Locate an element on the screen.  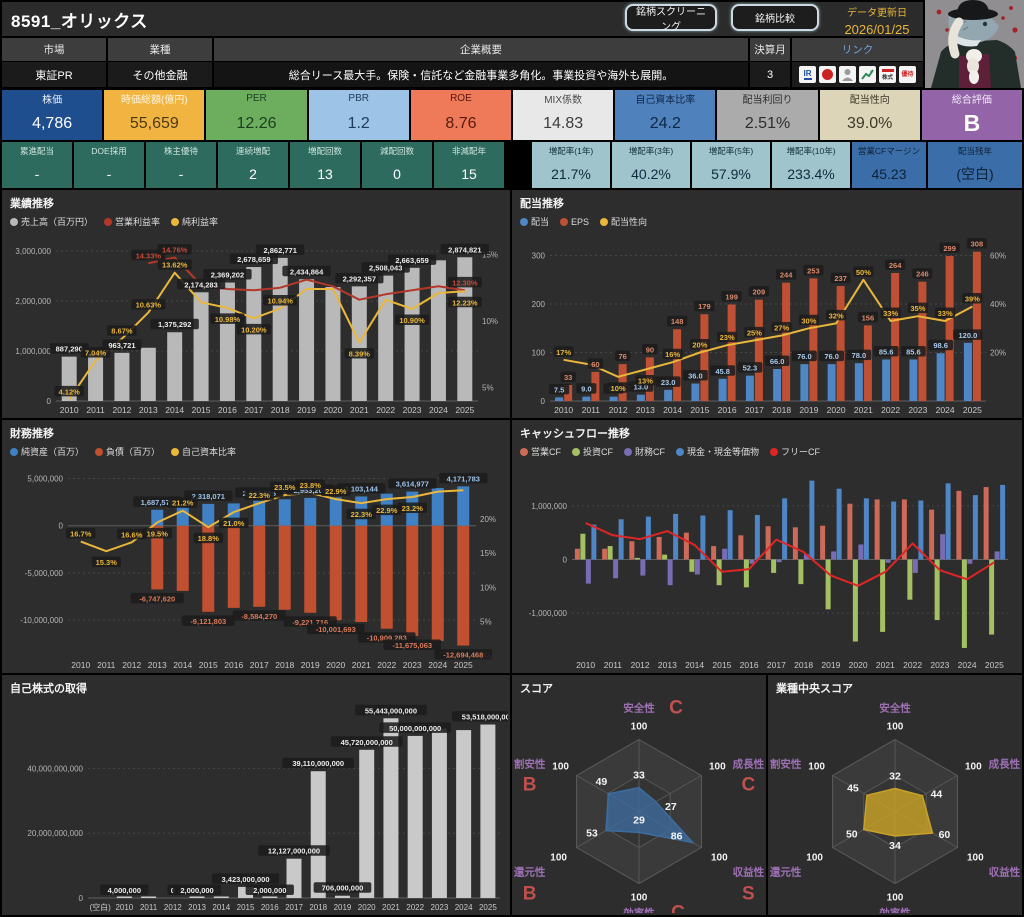
svg-text: -1,000,000 is located at coordinates (548, 613).